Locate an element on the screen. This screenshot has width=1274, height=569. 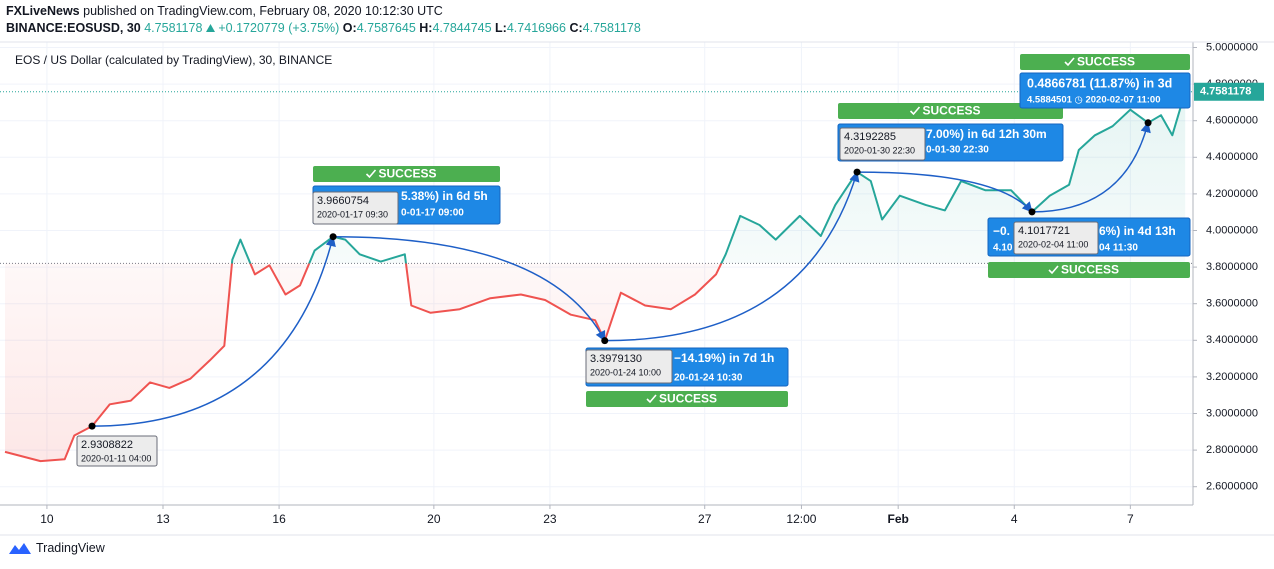
x-tick-label: 16 is located at coordinates (279, 519).